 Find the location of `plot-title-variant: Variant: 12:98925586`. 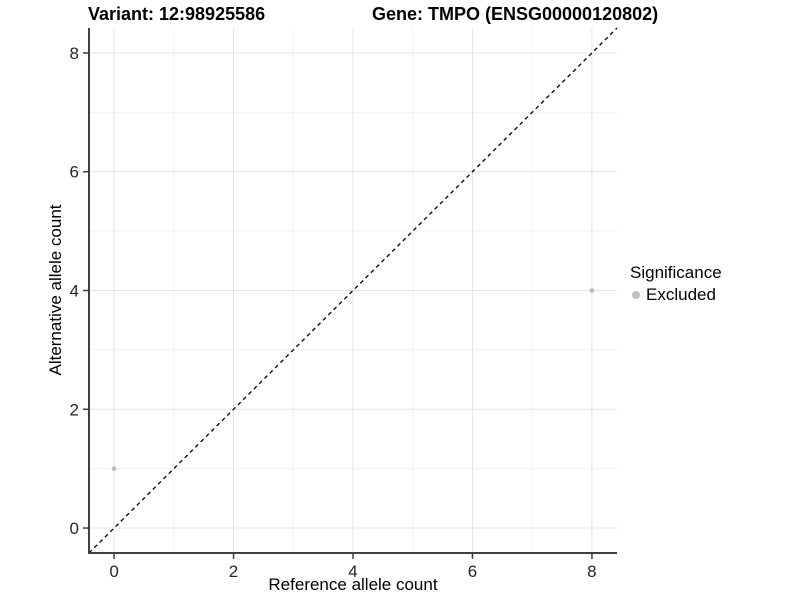

plot-title-variant: Variant: 12:98925586 is located at coordinates (177, 14).